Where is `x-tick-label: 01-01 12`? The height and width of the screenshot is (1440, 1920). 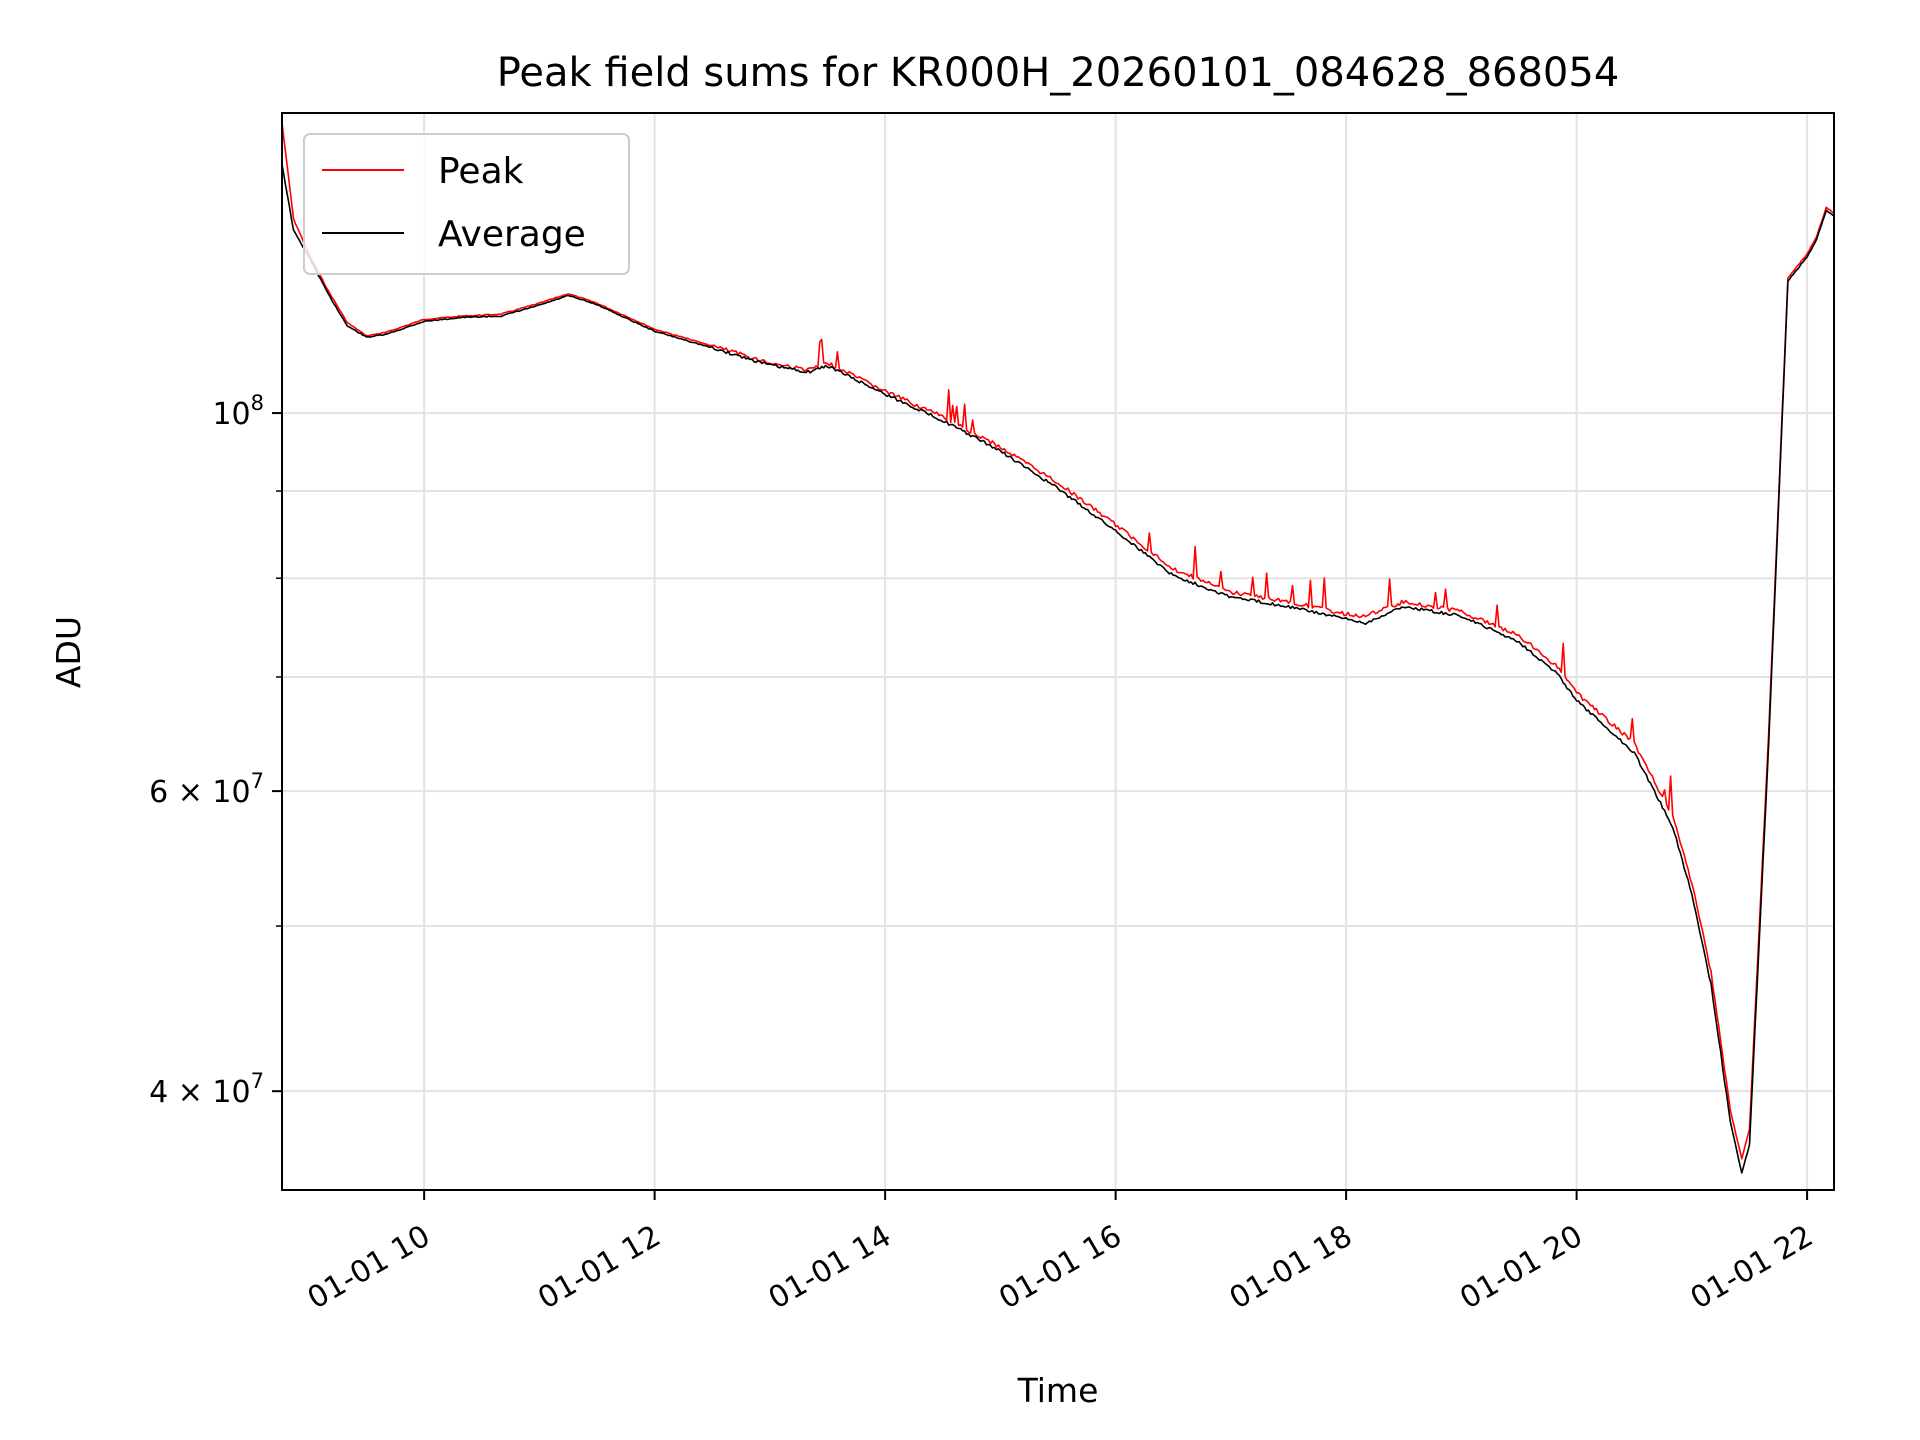 x-tick-label: 01-01 12 is located at coordinates (599, 1268).